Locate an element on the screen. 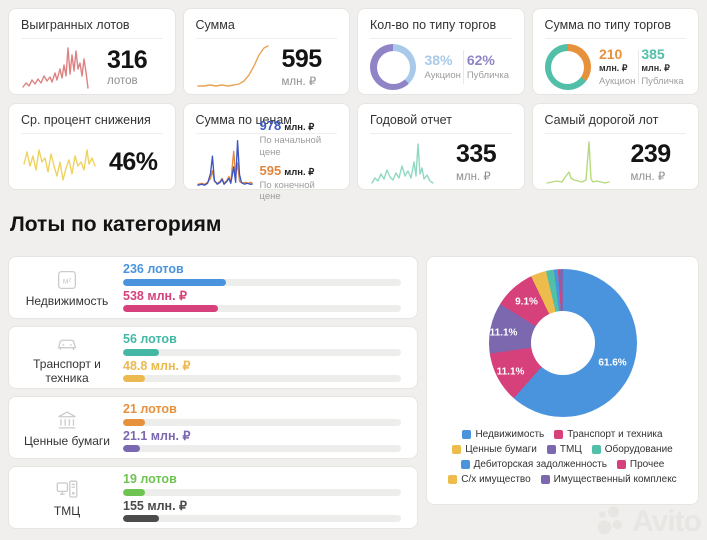 The width and height of the screenshot is (707, 540). legend-item: С/х имущество is located at coordinates (489, 479).